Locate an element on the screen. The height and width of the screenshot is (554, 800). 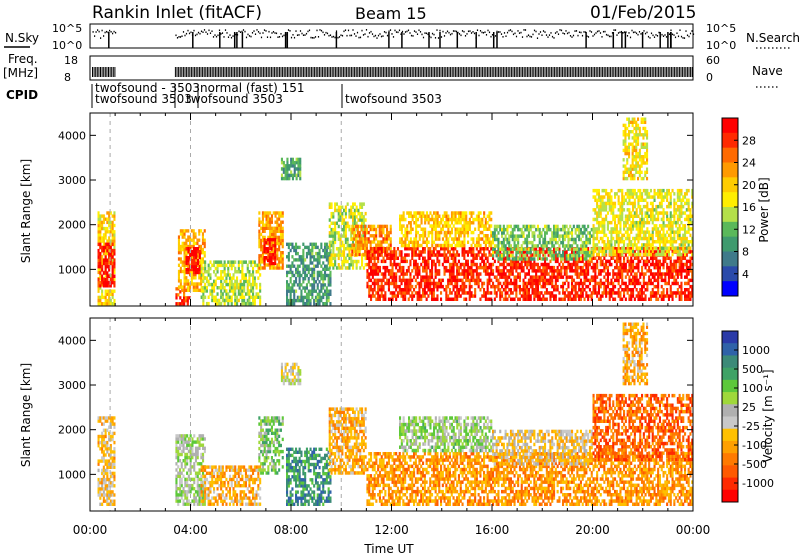
freq-label-1: Freq. is located at coordinates (23, 59).